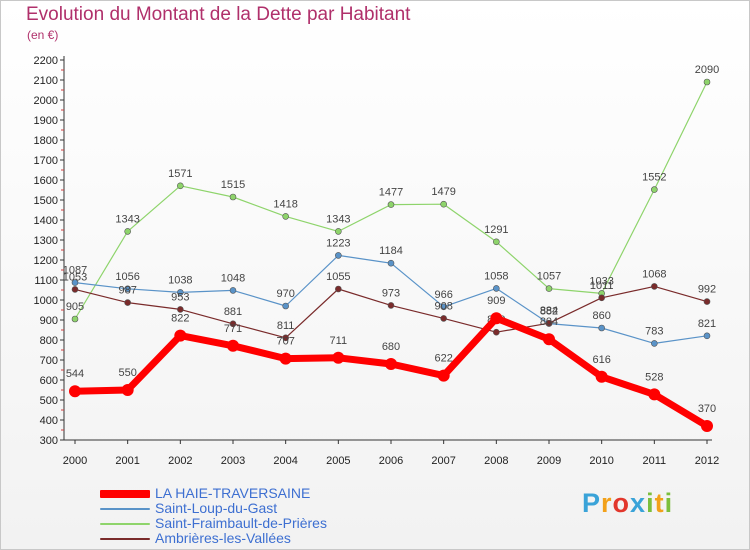  I want to click on data-label: 905, so click(75, 307).